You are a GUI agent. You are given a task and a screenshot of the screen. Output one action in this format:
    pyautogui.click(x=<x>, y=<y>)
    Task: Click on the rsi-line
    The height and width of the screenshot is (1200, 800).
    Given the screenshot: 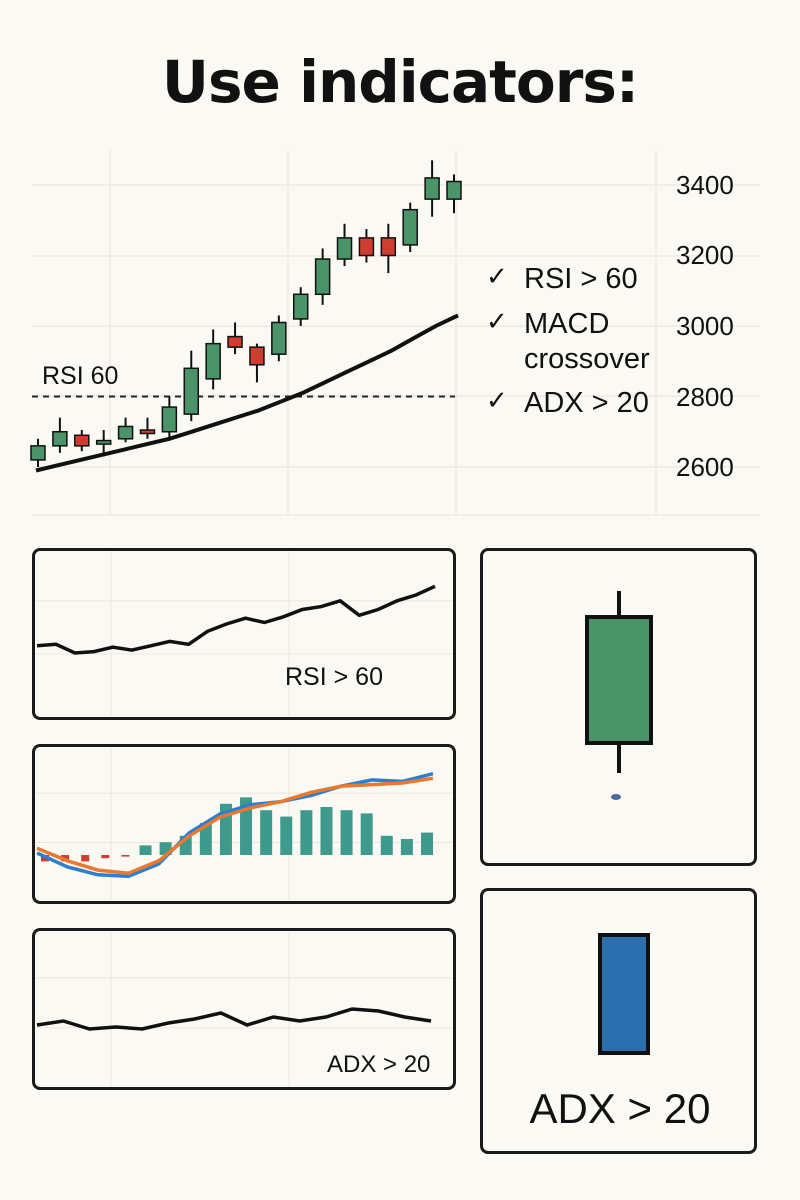 What is the action you would take?
    pyautogui.click(x=236, y=619)
    